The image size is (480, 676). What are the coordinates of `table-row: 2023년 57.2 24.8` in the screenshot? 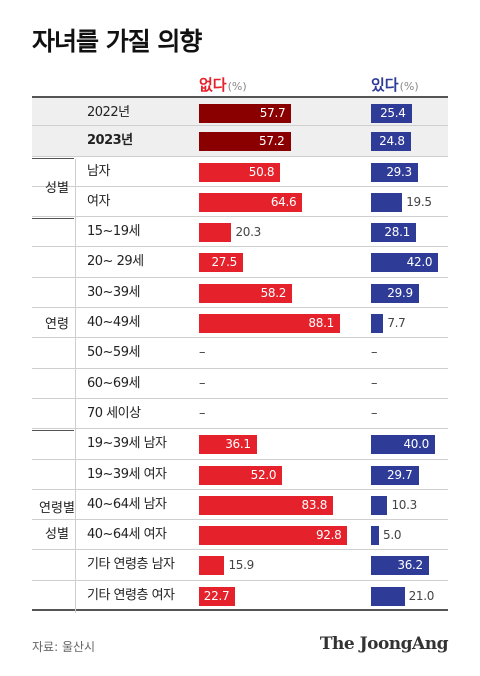 It's located at (240, 141).